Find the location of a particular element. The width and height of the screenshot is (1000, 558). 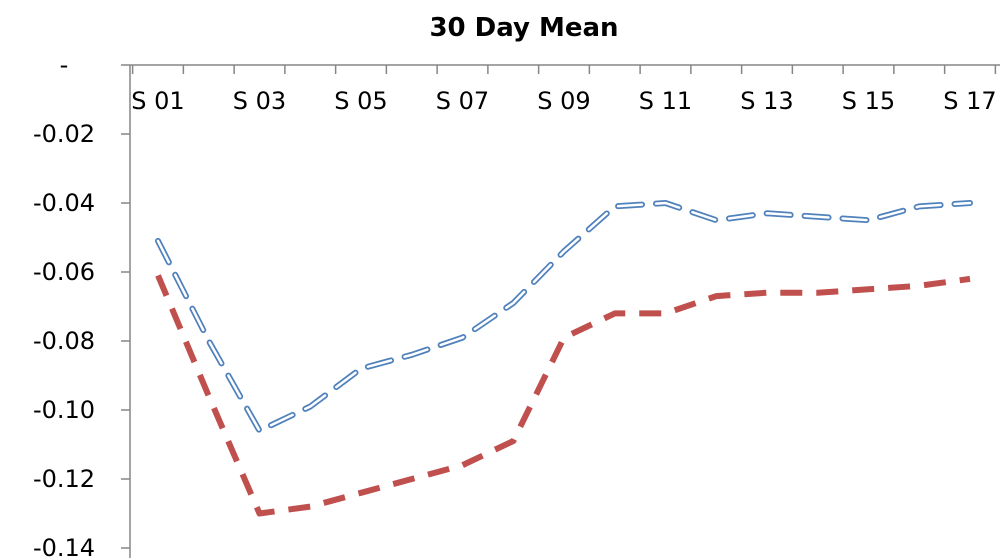

y-tick-label: -0.02 is located at coordinates (64, 134).